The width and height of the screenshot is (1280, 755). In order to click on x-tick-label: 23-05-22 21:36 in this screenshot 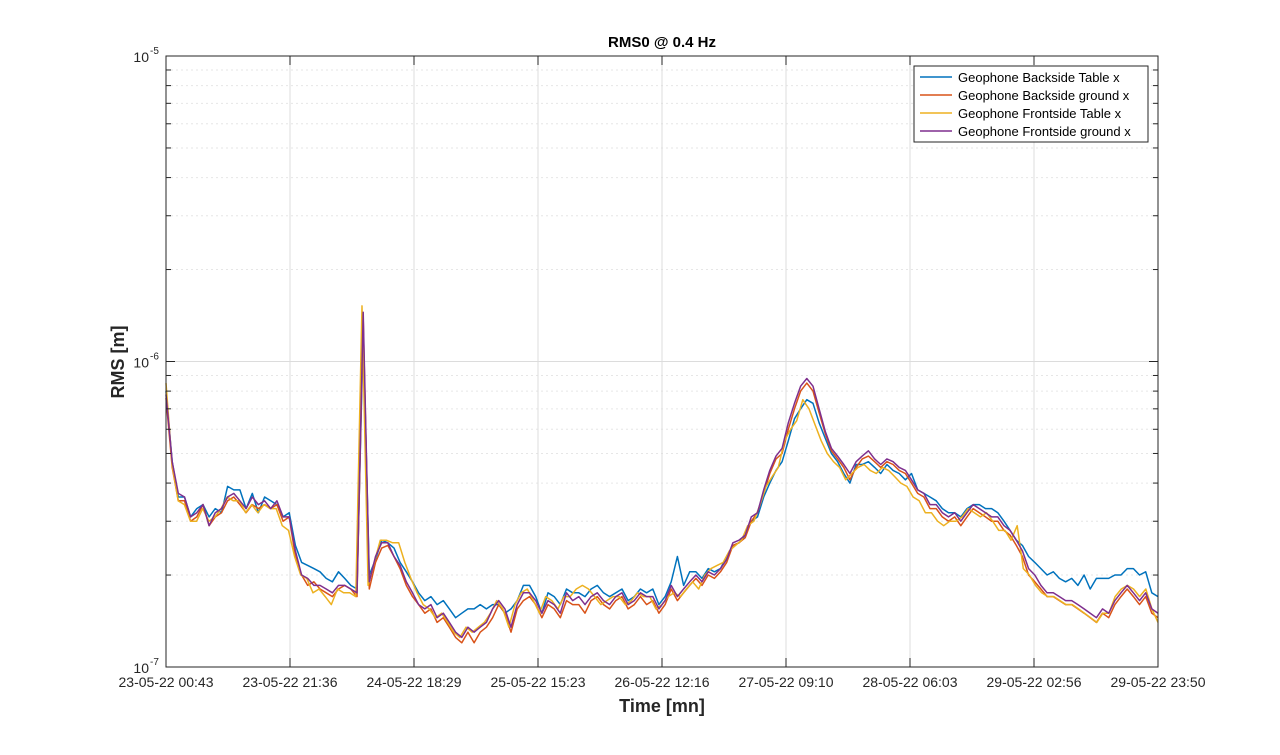, I will do `click(290, 682)`.